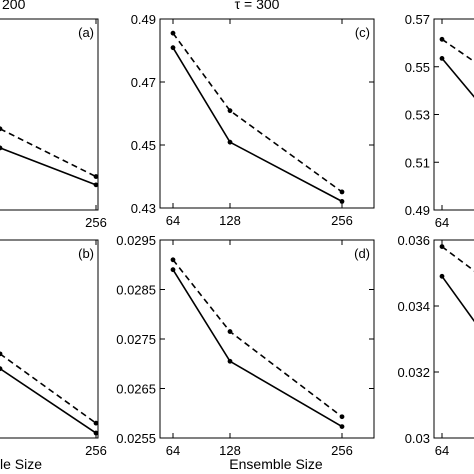 Image resolution: width=474 pixels, height=474 pixels. I want to click on panel-a: (a) 256, so click(53, 124).